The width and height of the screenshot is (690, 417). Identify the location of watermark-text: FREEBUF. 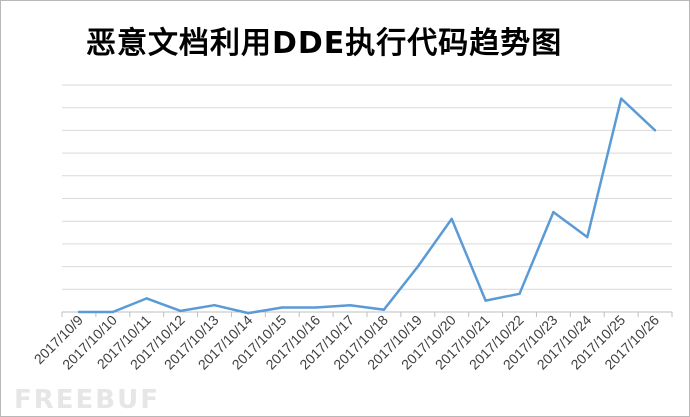
(87, 400).